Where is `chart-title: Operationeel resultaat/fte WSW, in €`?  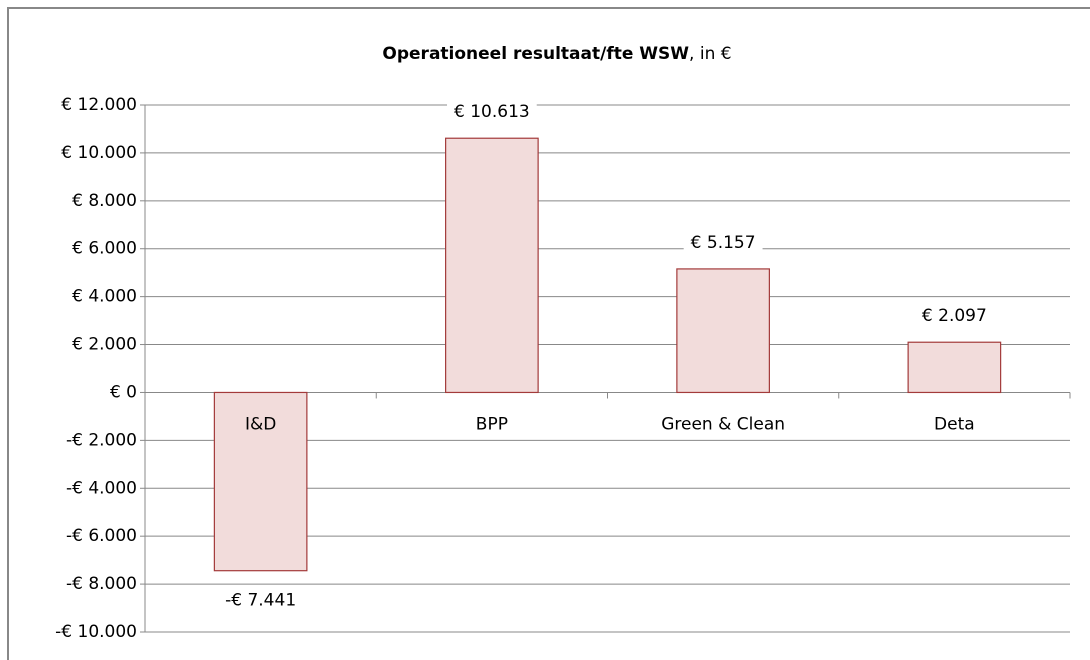
chart-title: Operationeel resultaat/fte WSW, in € is located at coordinates (556, 54).